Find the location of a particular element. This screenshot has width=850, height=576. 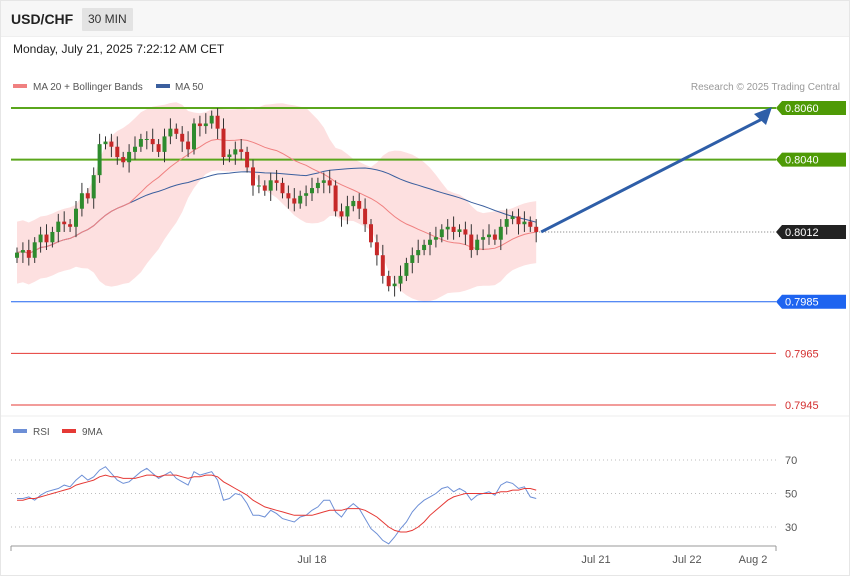

timeframe-button: 30 MIN is located at coordinates (107, 19).